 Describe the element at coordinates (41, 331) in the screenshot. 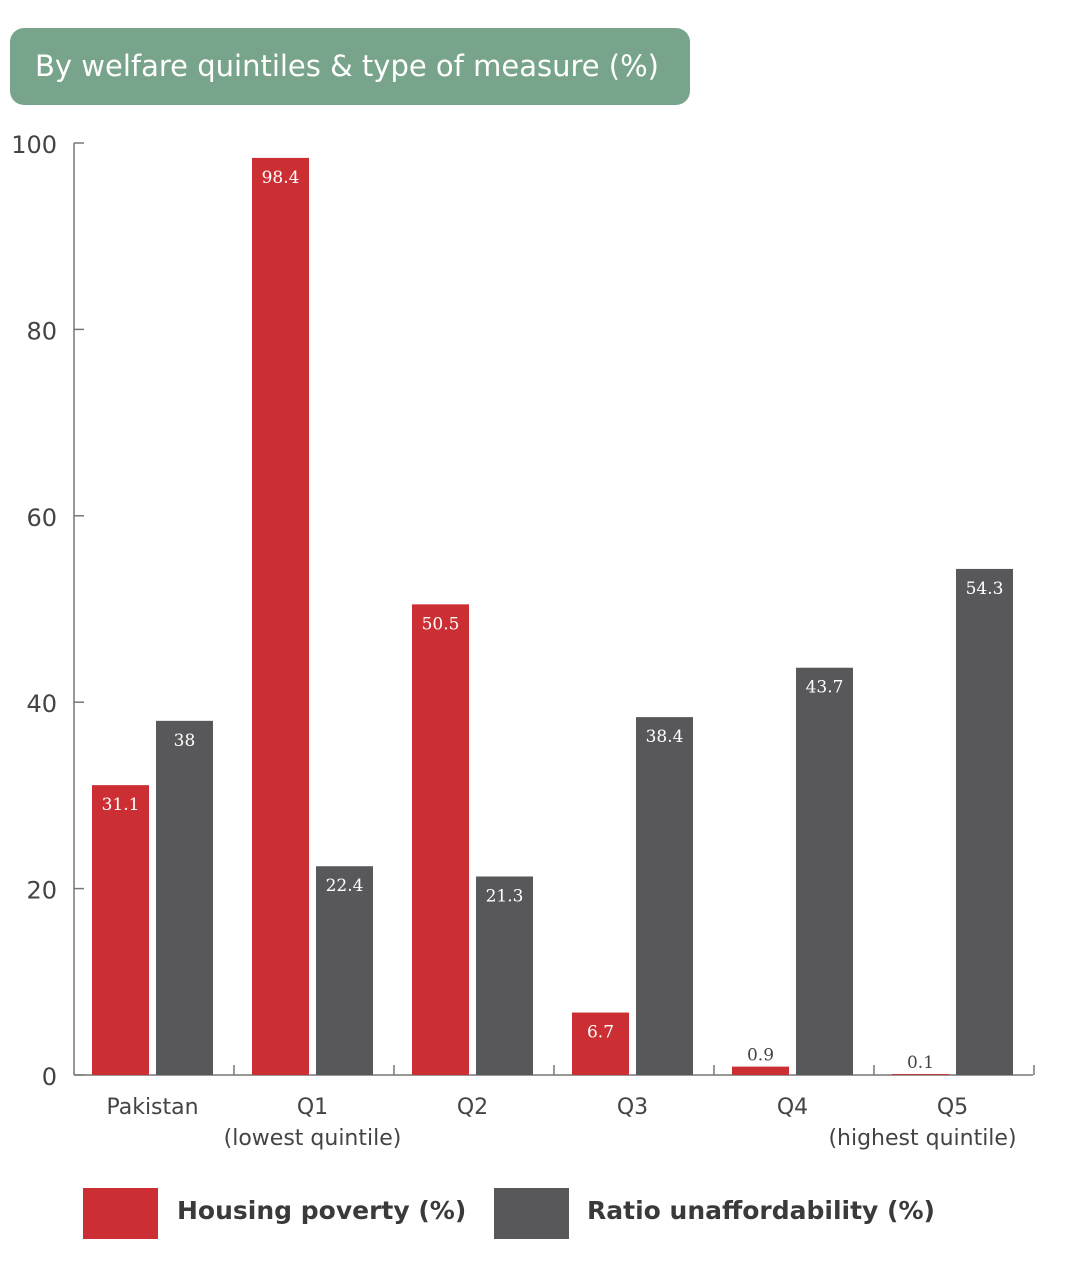

I see `y-tick-label: 80` at that location.